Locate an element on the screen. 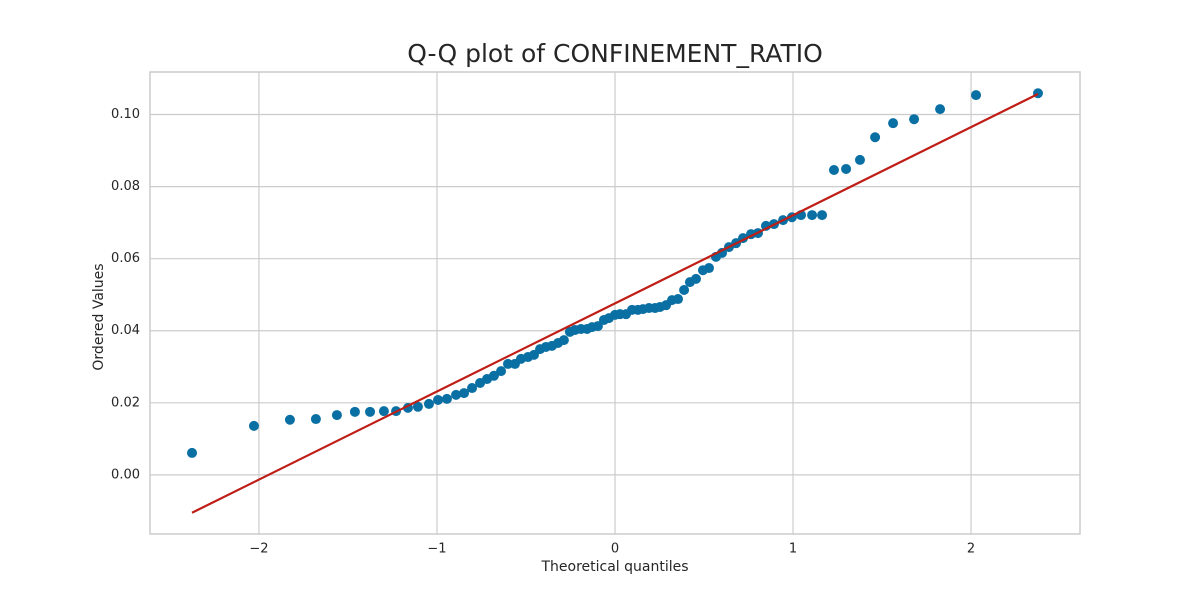  x-axis-label: Theoretical quantiles is located at coordinates (614, 567).